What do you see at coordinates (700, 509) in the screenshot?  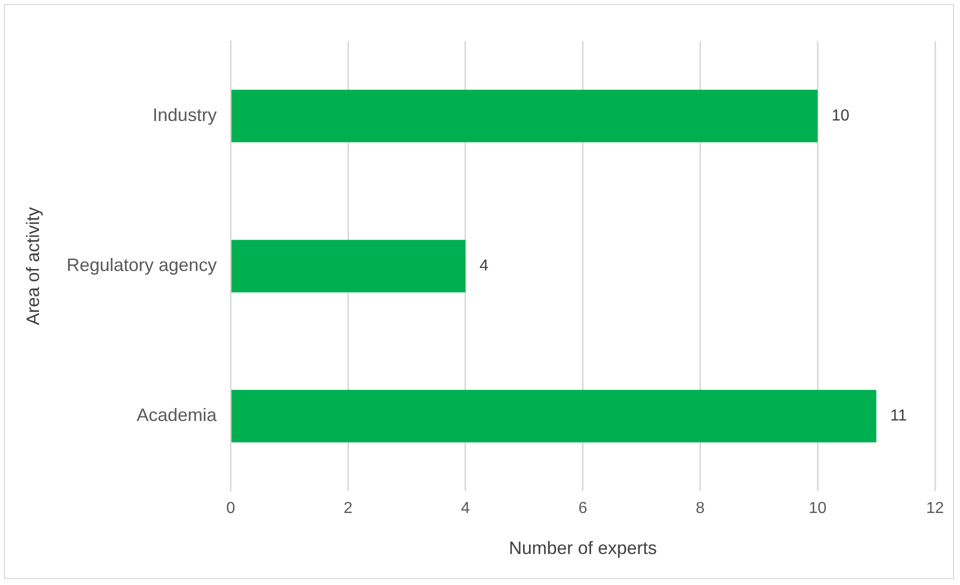 I see `x-tick-label: 8` at bounding box center [700, 509].